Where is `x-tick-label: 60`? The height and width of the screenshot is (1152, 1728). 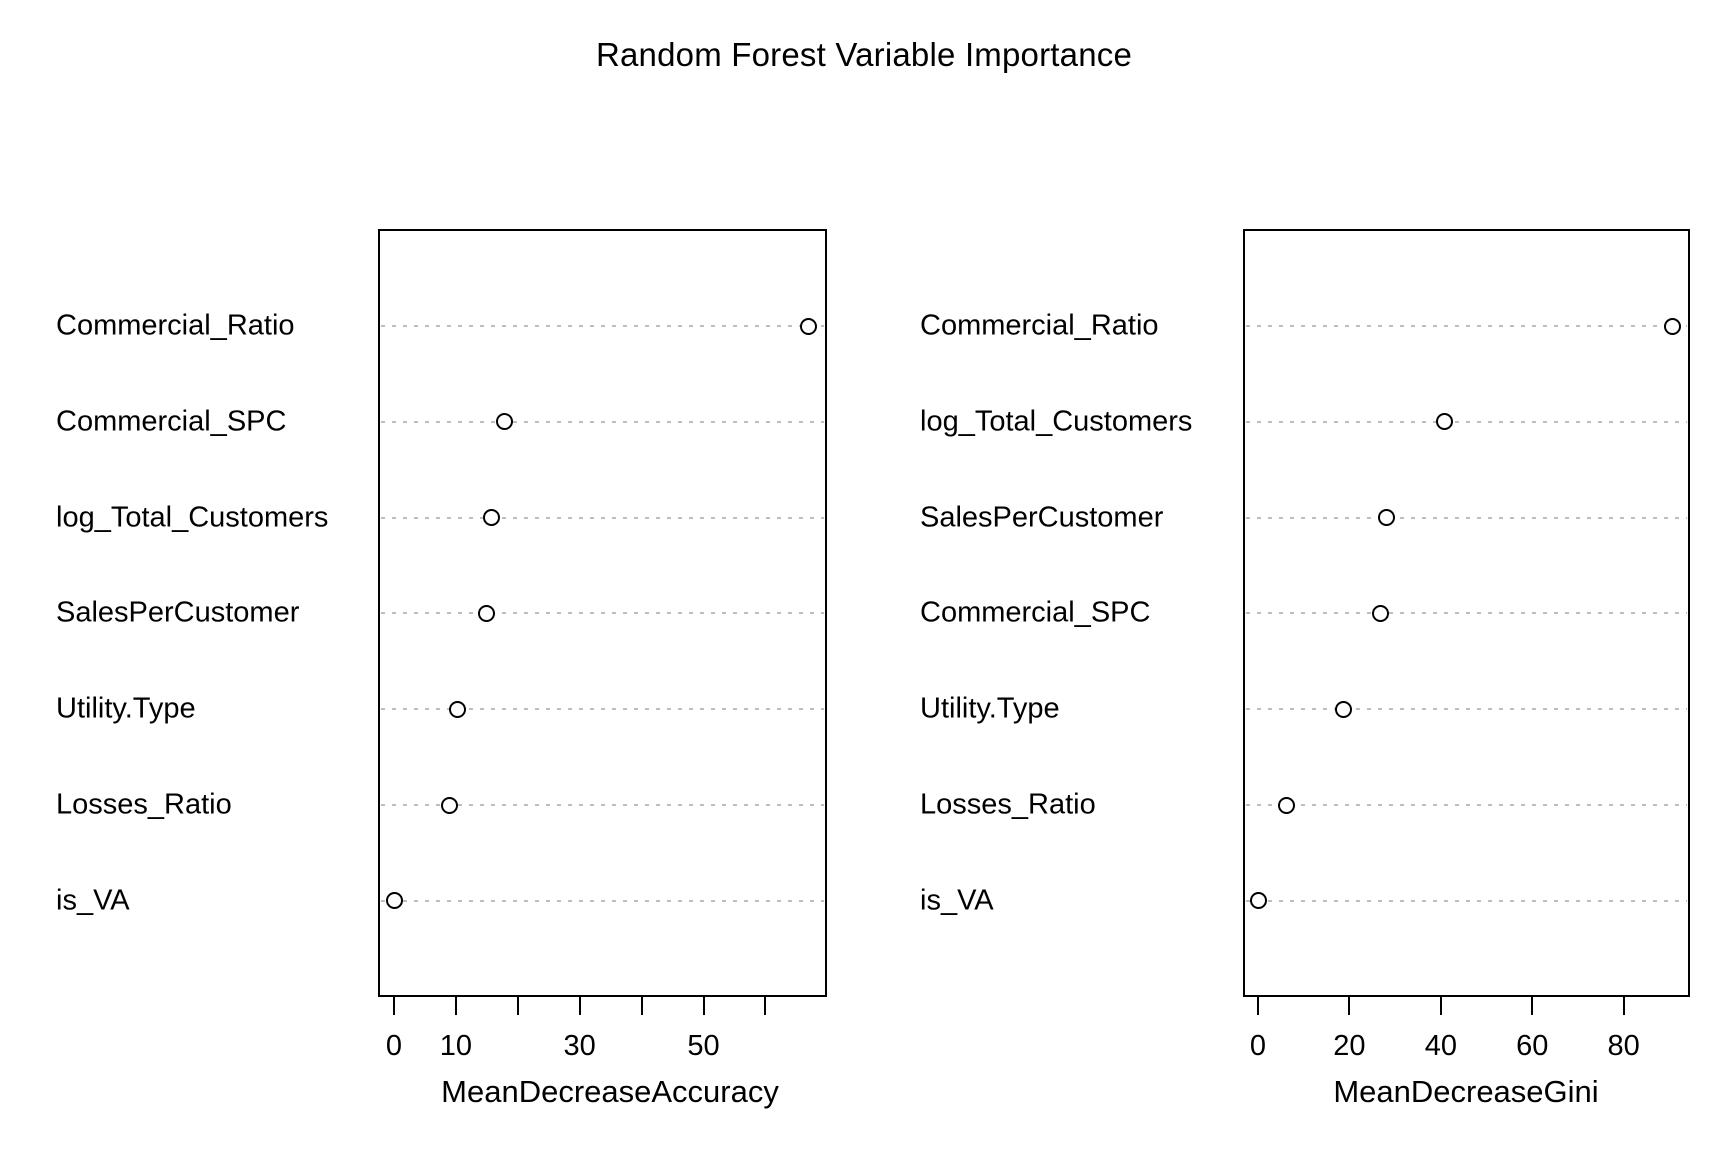 x-tick-label: 60 is located at coordinates (1532, 1046).